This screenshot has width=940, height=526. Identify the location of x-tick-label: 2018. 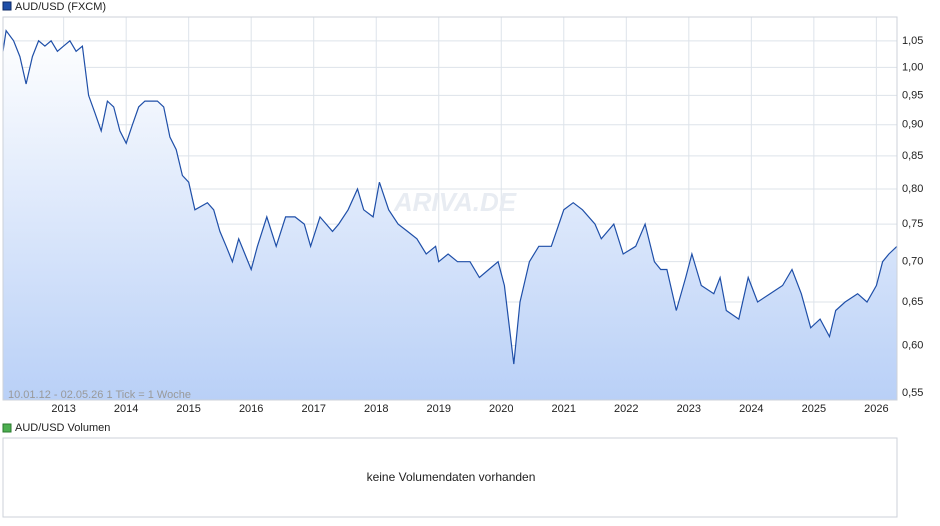
(376, 409).